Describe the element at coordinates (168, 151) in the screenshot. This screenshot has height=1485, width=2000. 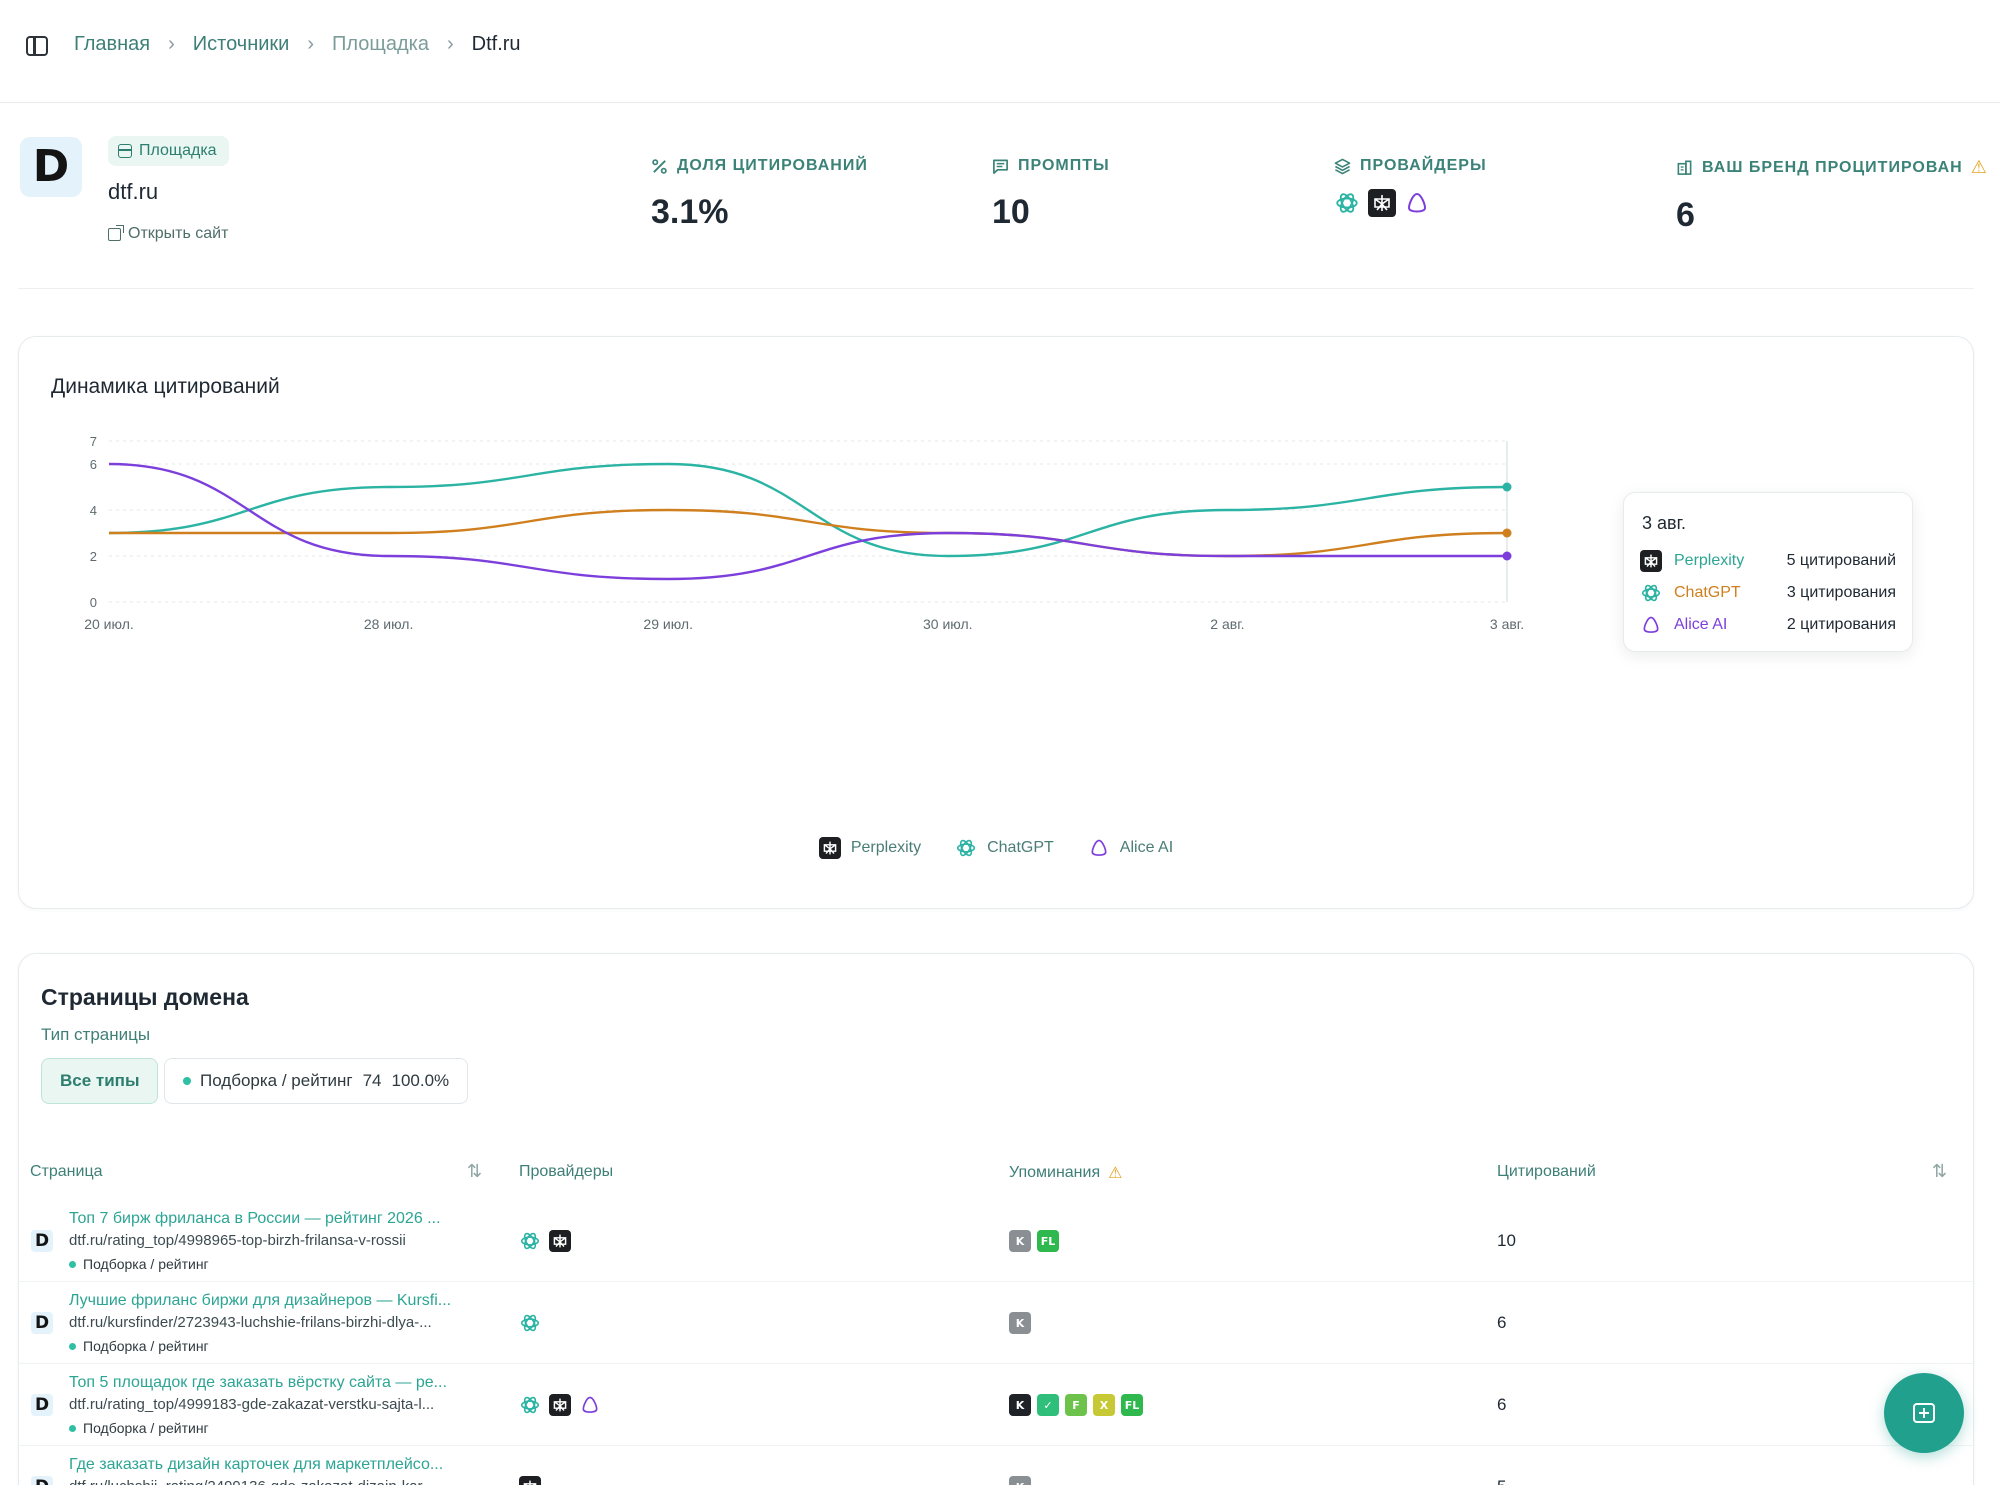
I see `type-badge: Площадка` at that location.